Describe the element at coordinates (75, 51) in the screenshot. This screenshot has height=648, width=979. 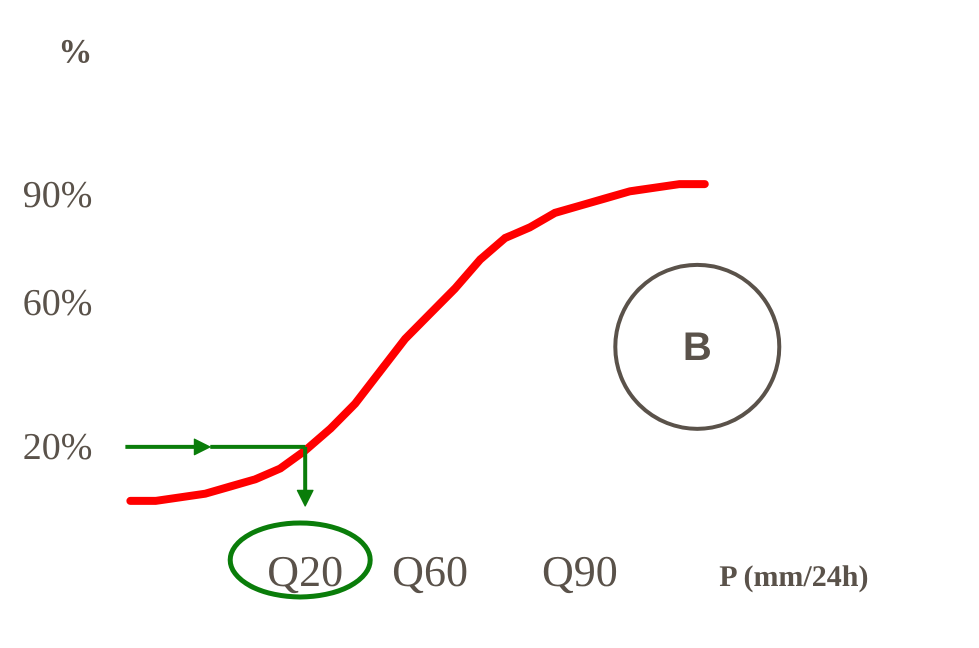
I see `y-axis-title: %` at that location.